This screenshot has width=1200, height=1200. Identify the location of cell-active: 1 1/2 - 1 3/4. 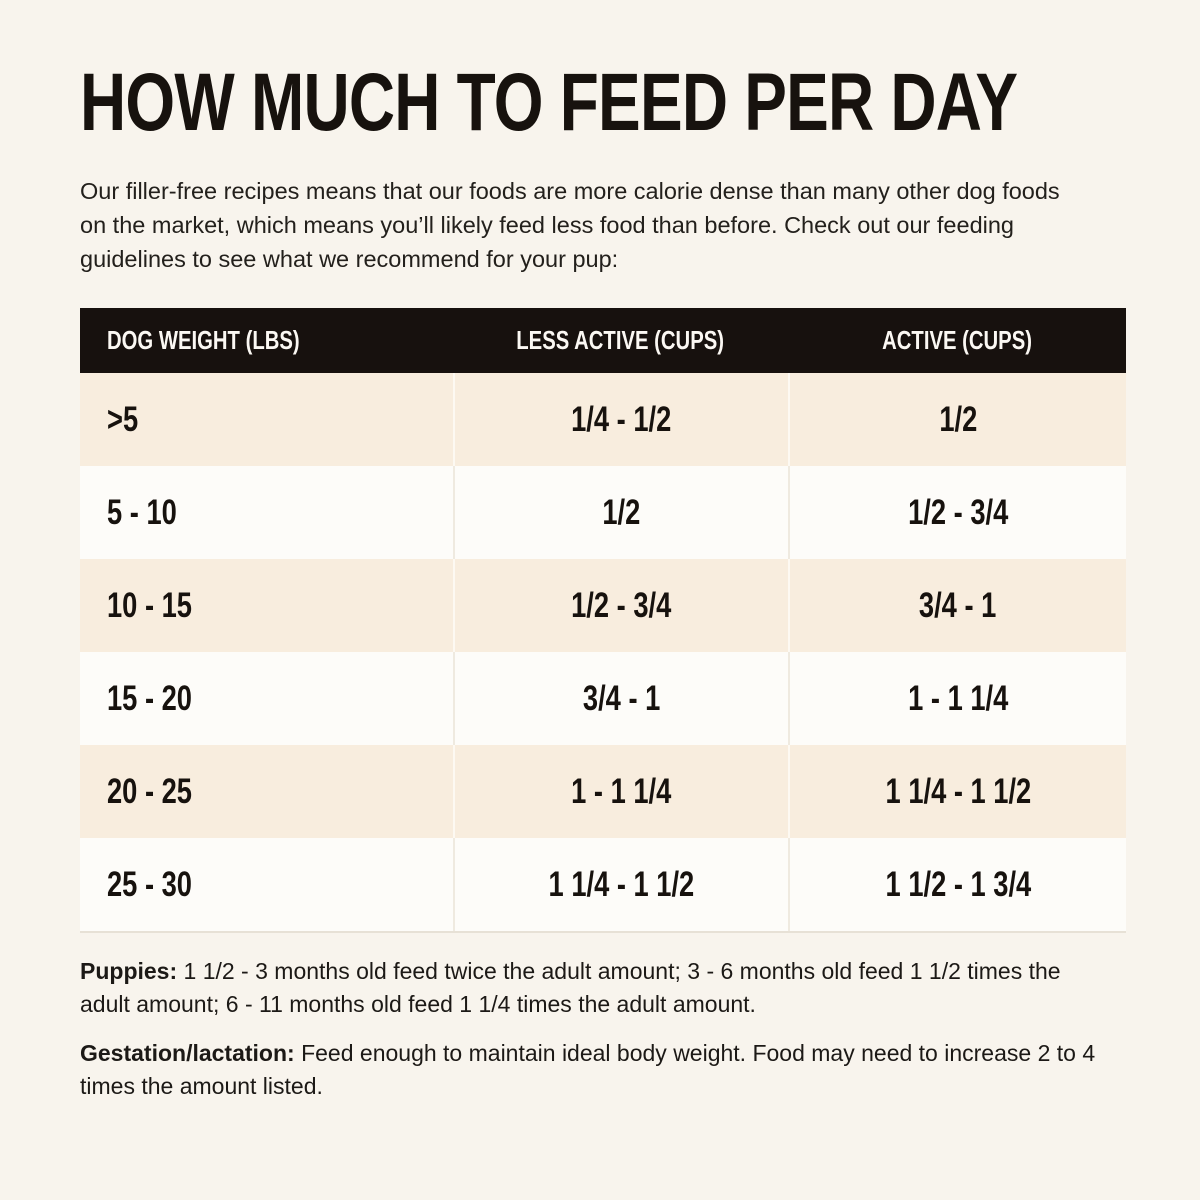
(957, 884).